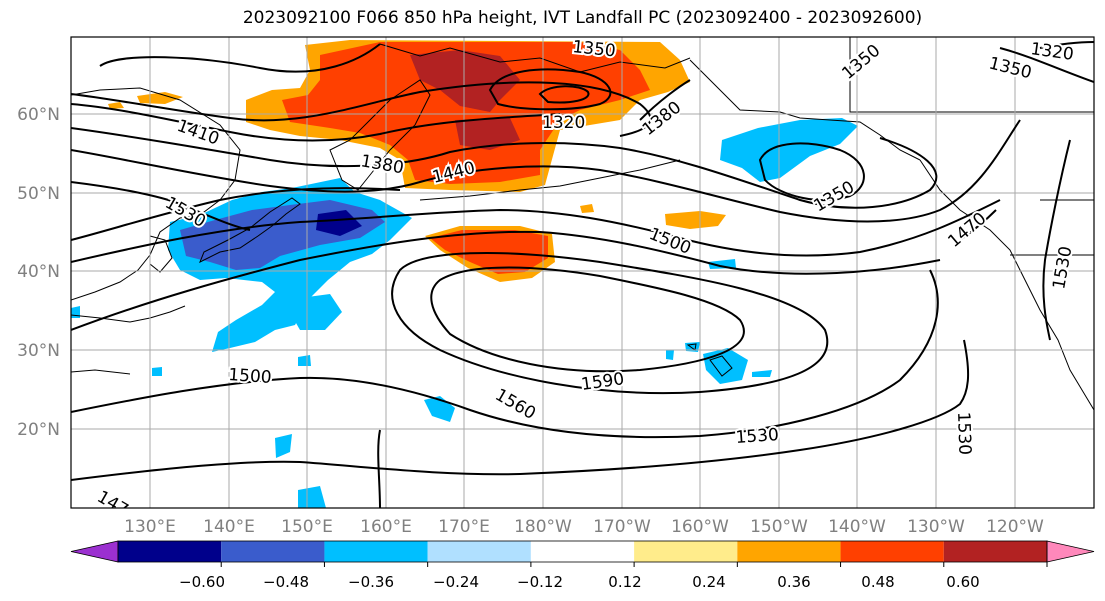 Image resolution: width=1105 pixels, height=601 pixels. Describe the element at coordinates (971, 146) in the screenshot. I see `political-borders` at that location.